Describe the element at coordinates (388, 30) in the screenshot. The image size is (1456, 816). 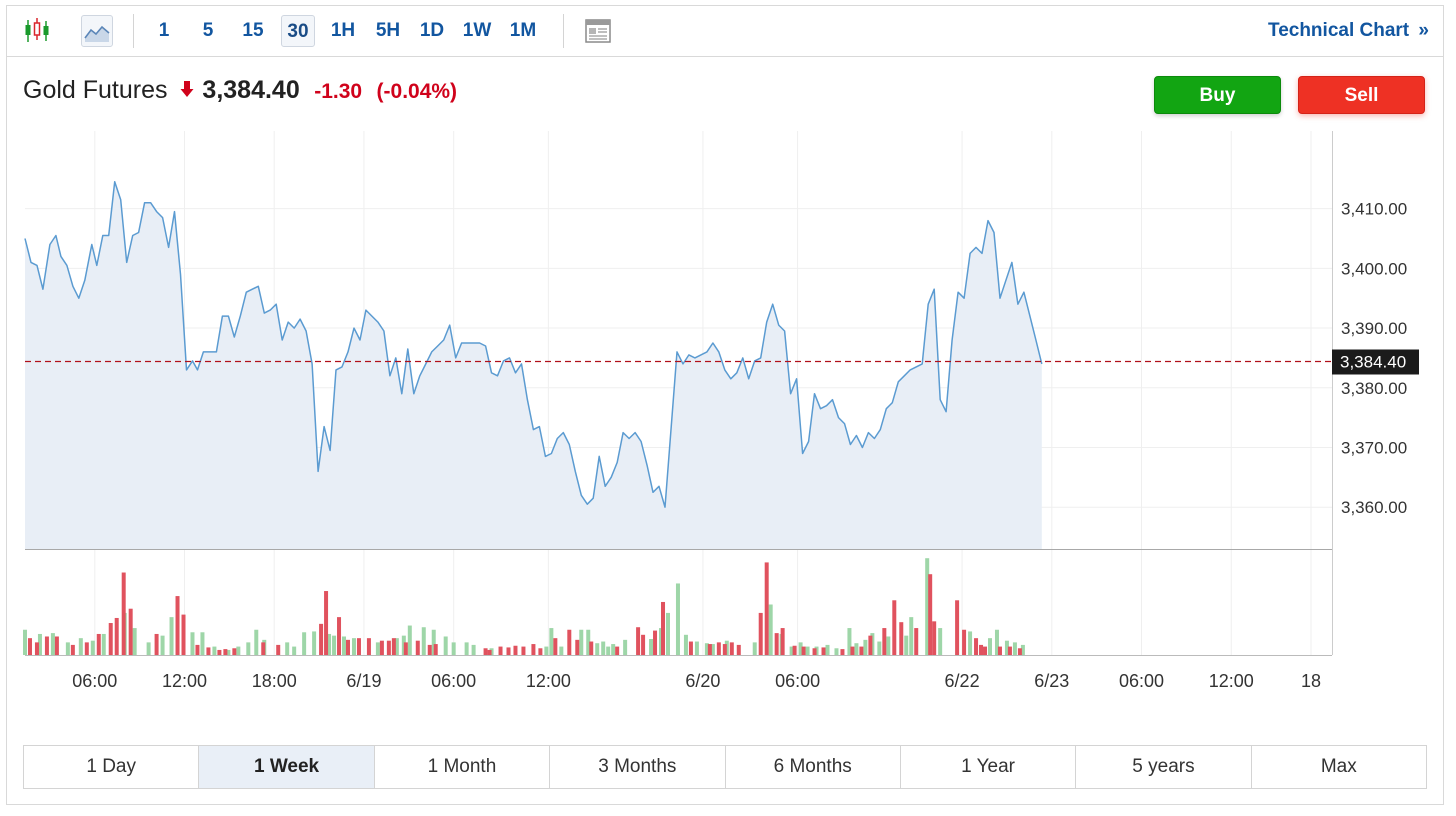
I see `interval-5h: 5H` at that location.